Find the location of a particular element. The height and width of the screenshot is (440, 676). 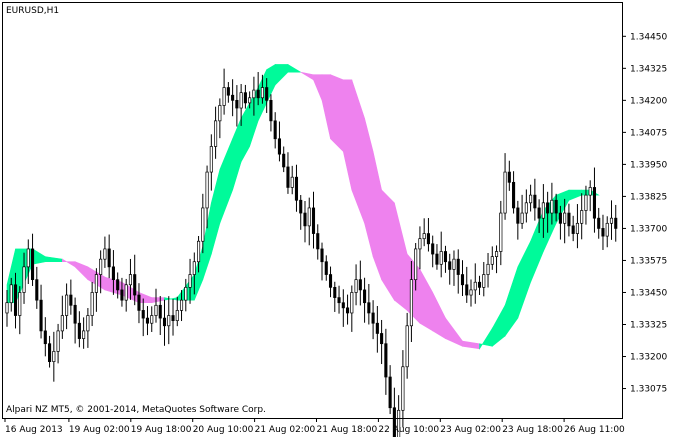

time-tick-label: 19 Aug 02:00 is located at coordinates (99, 430).